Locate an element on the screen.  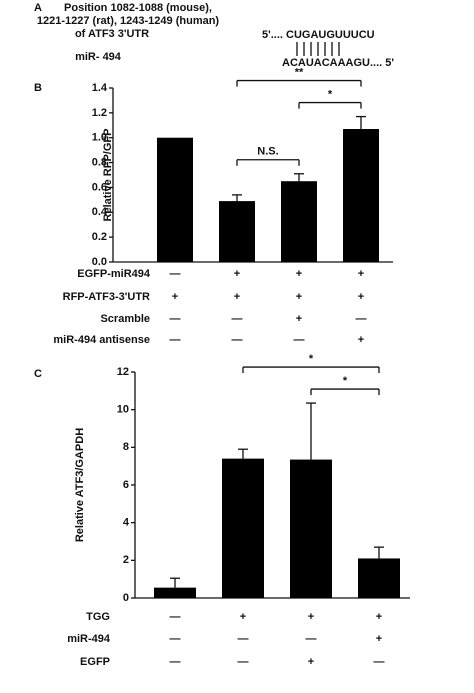
y-tick-label: 12 is located at coordinates (123, 372).